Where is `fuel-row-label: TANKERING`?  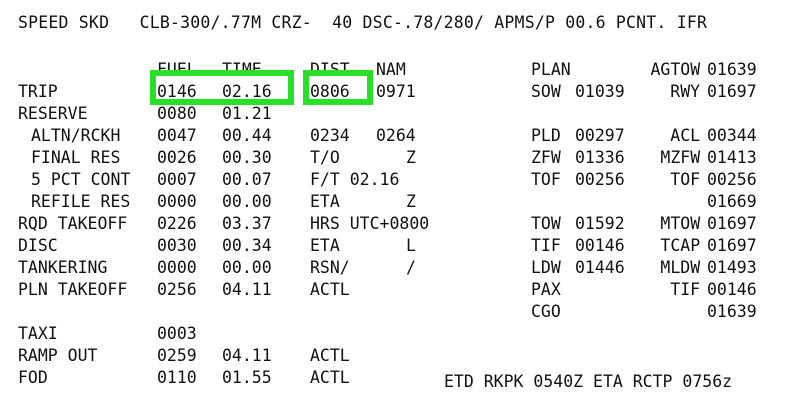
fuel-row-label: TANKERING is located at coordinates (63, 267).